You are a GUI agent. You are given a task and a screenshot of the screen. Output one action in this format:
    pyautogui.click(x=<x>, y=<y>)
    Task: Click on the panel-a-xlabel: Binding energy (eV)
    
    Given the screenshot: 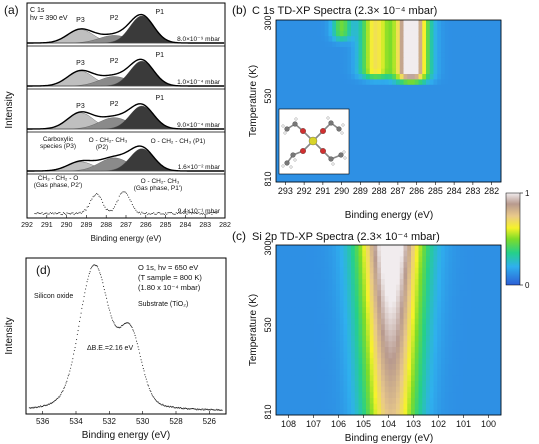 What is the action you would take?
    pyautogui.click(x=126, y=238)
    